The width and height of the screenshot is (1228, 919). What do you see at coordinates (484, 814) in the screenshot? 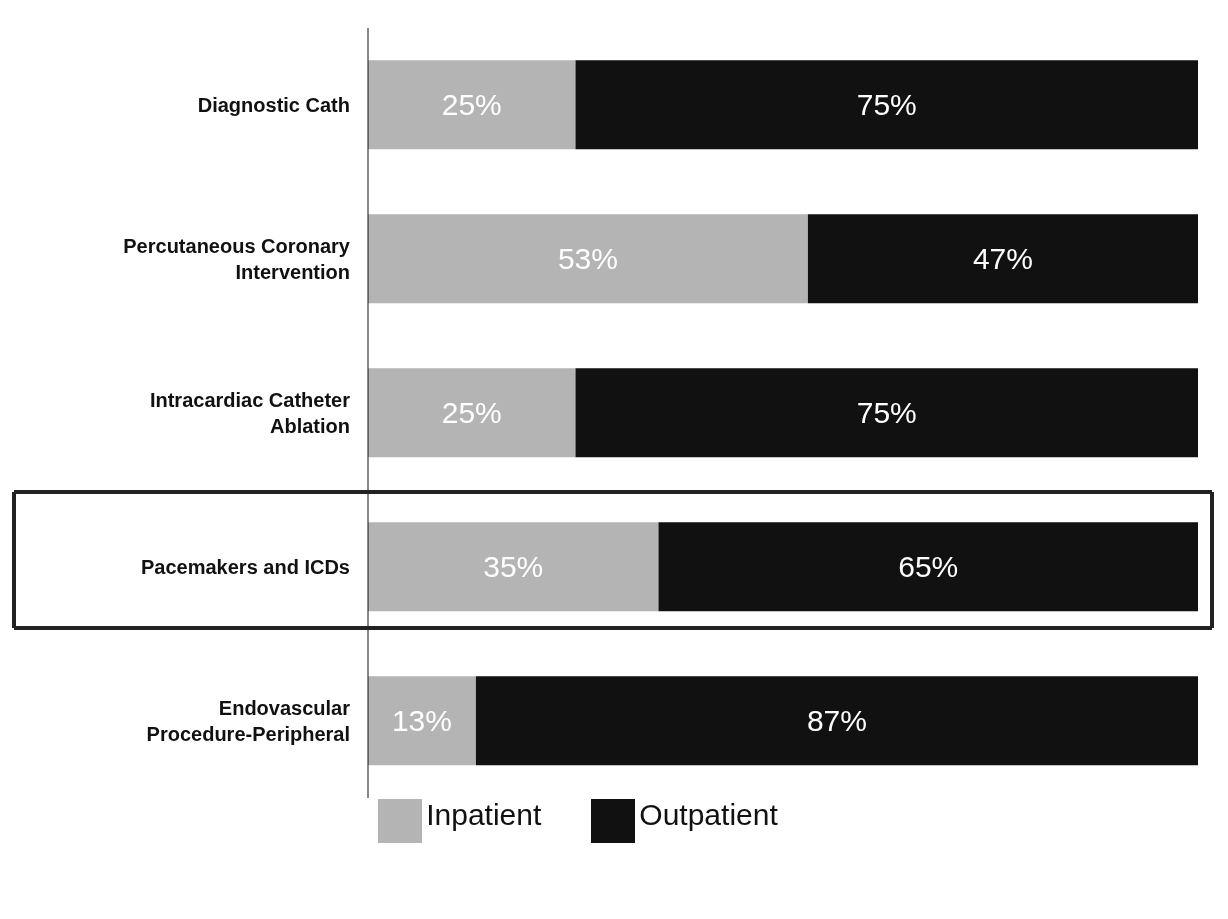
I see `legend-label: Inpatient` at bounding box center [484, 814].